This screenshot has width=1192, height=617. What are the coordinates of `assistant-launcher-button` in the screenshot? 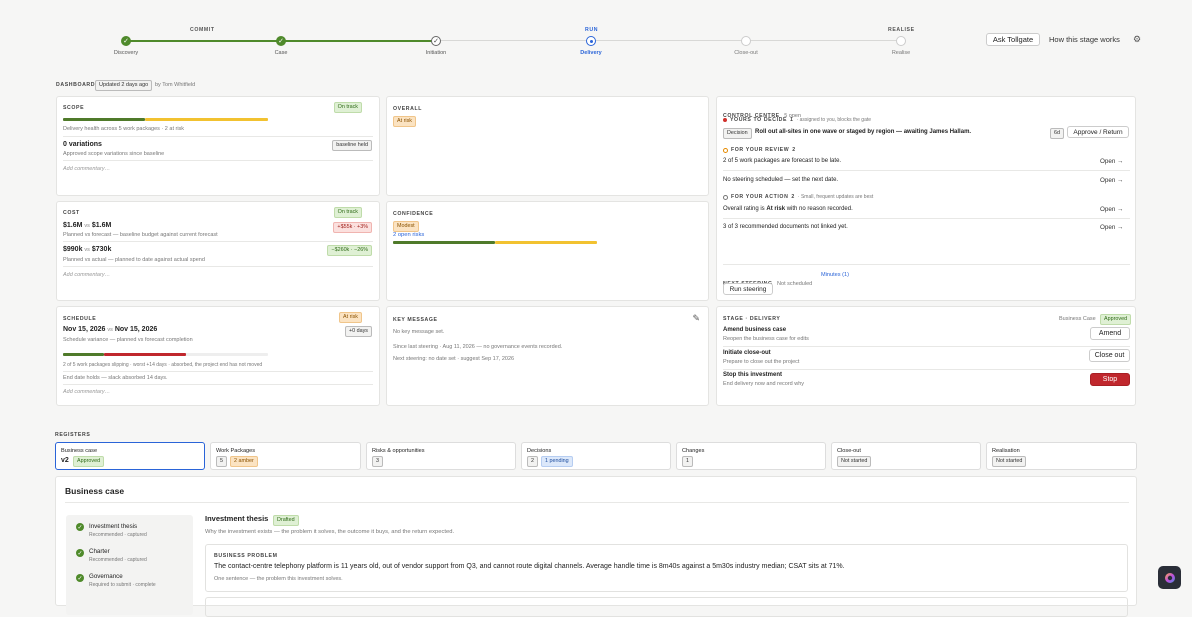 It's located at (1169, 577).